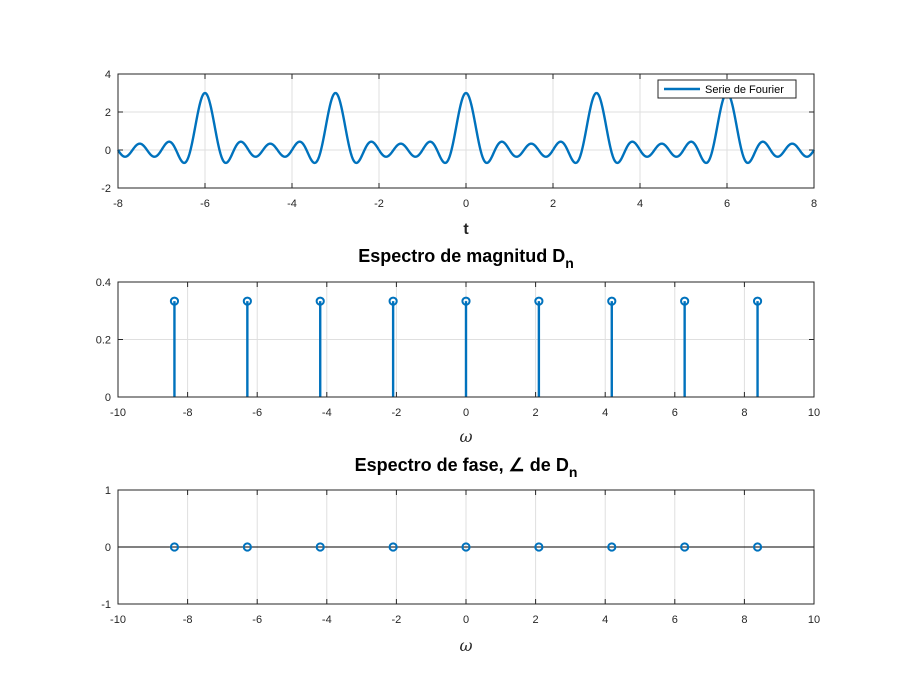 The height and width of the screenshot is (695, 900). What do you see at coordinates (108, 113) in the screenshot?
I see `y-tick-label: 2` at bounding box center [108, 113].